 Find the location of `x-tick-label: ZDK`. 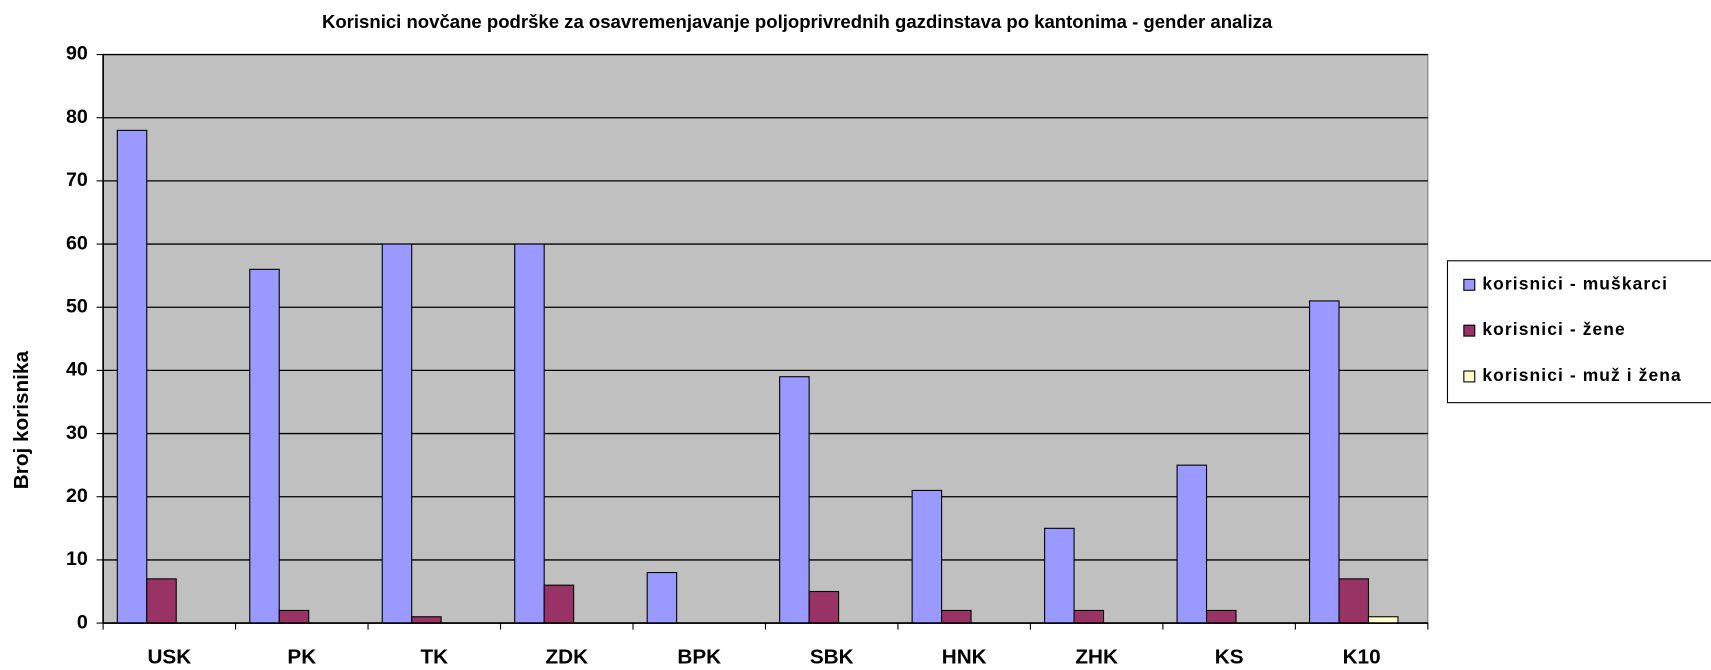

x-tick-label: ZDK is located at coordinates (566, 656).